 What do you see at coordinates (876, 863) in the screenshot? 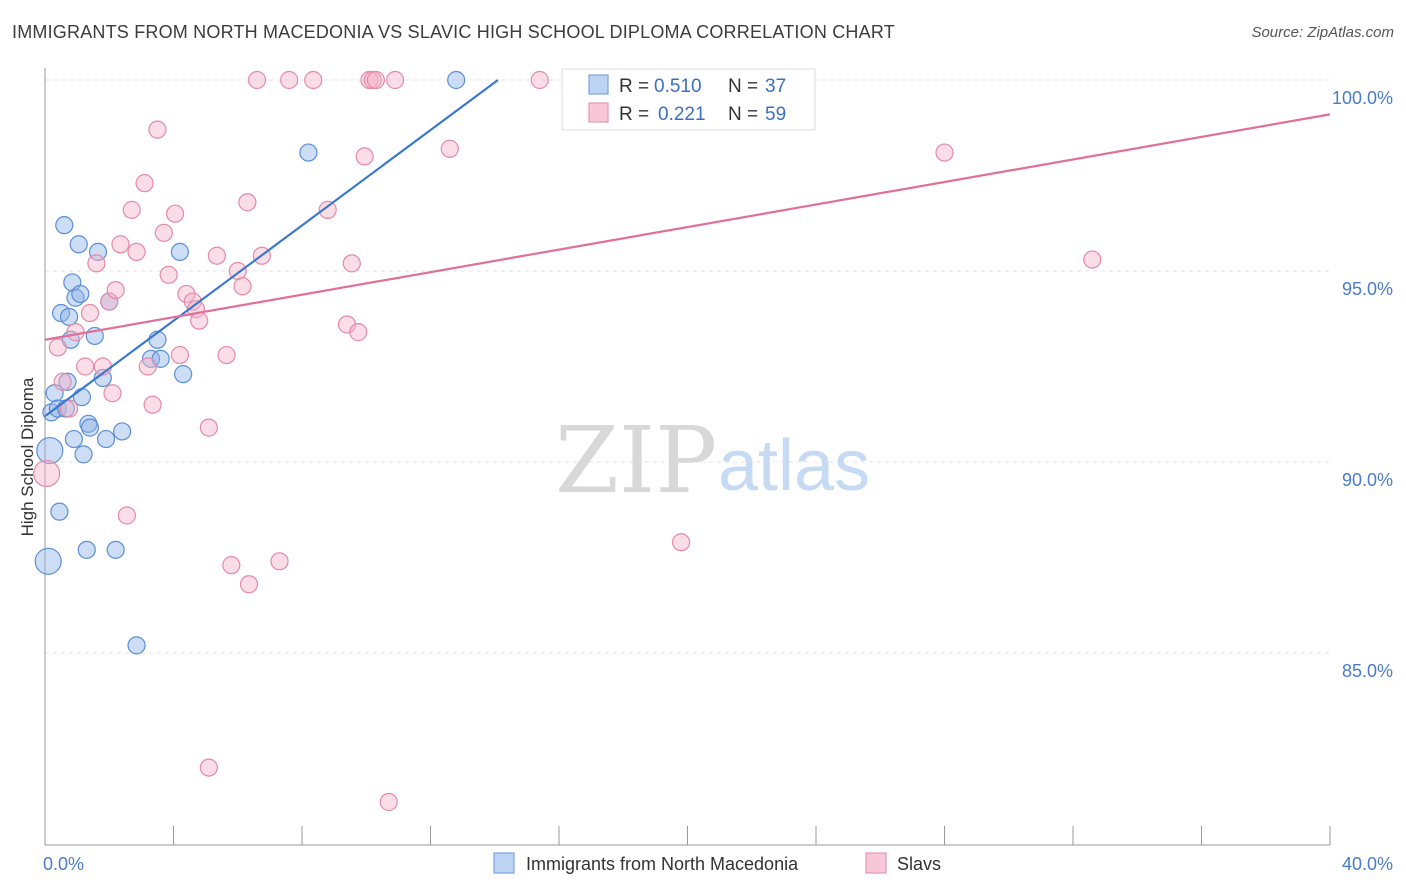
I see `bottom-legend-swatch-slavs` at bounding box center [876, 863].